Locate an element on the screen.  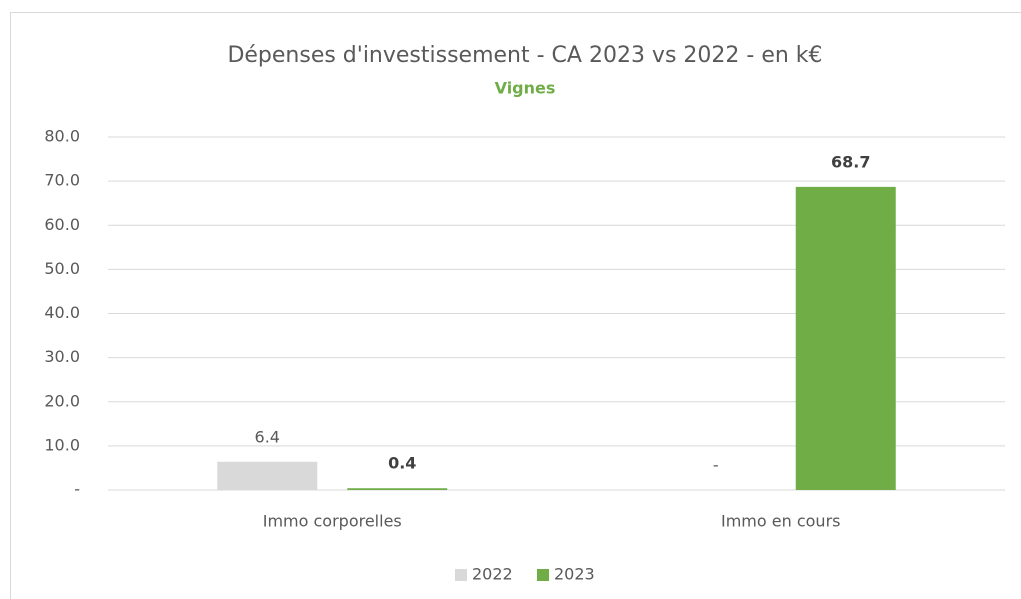
y-tick-label: 10.0 is located at coordinates (62, 444).